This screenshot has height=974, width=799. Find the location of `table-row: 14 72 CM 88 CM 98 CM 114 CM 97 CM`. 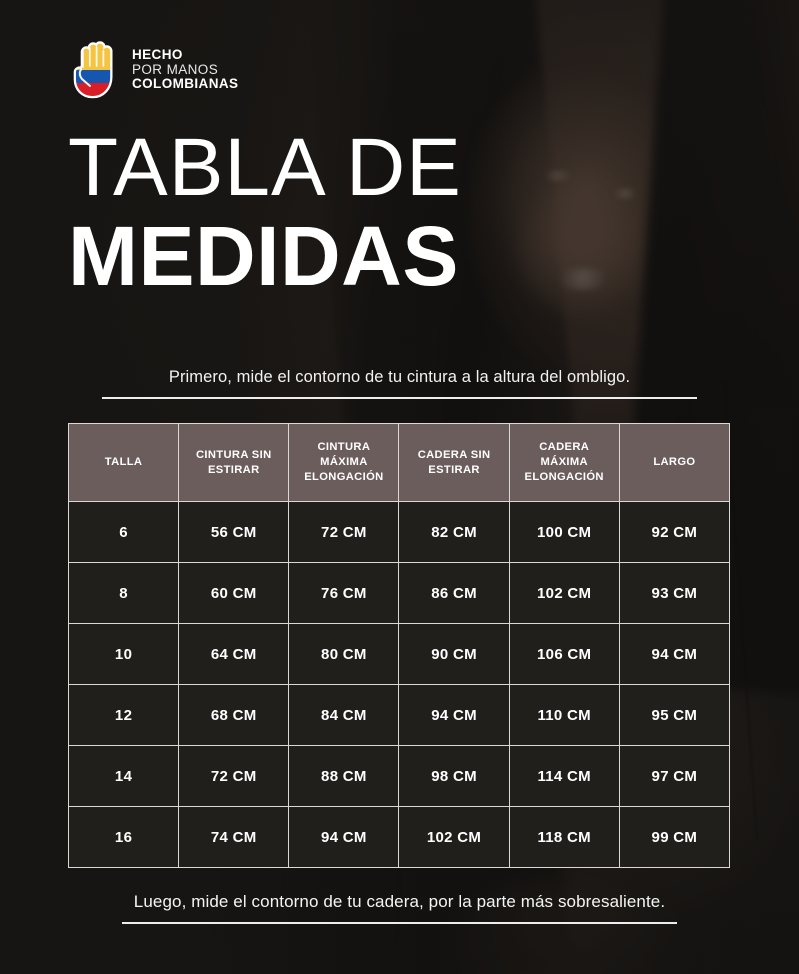

table-row: 14 72 CM 88 CM 98 CM 114 CM 97 CM is located at coordinates (399, 776).